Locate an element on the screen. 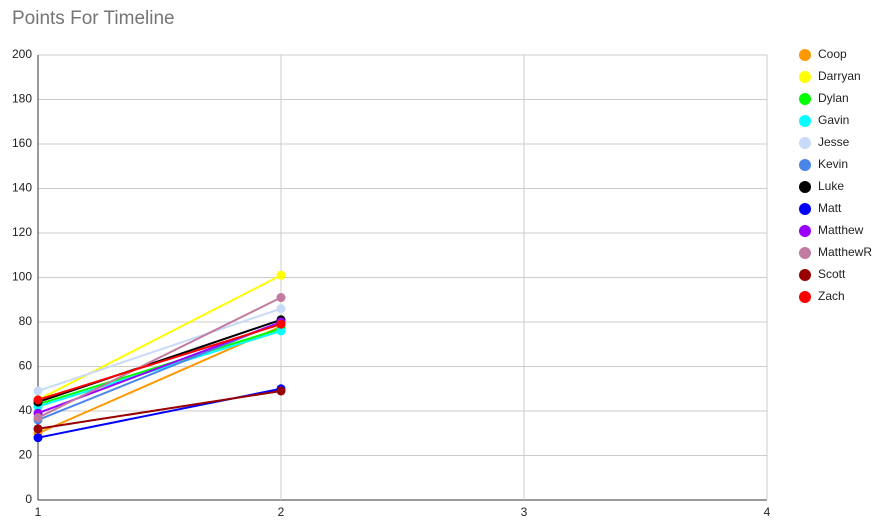 The width and height of the screenshot is (875, 528). y-tick-label: 120 is located at coordinates (22, 232).